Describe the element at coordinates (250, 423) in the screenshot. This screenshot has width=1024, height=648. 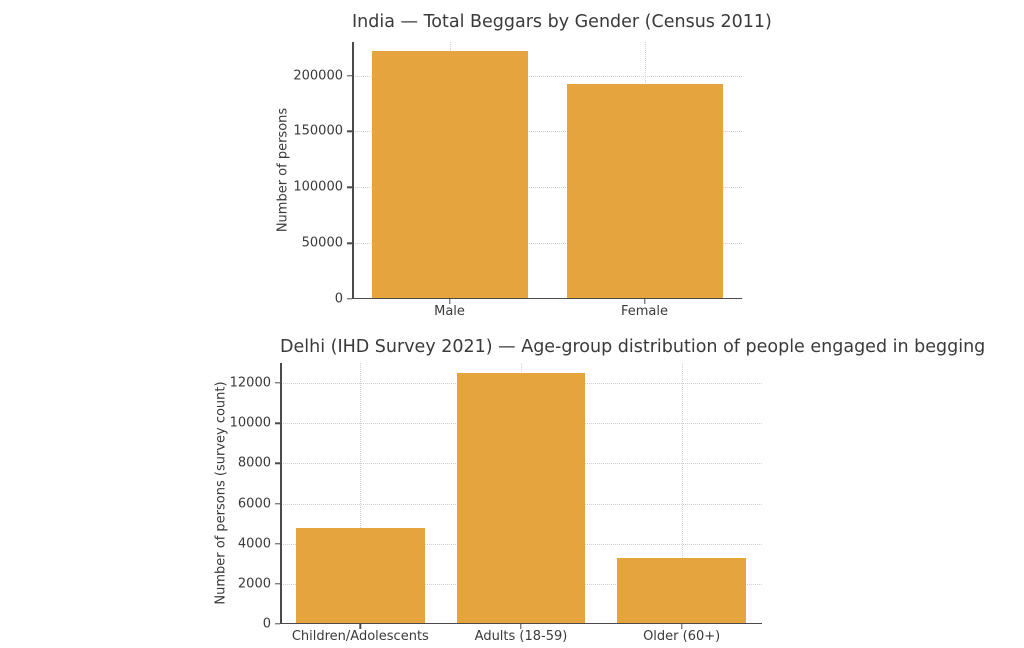
I see `y-tick-label: 10000` at that location.